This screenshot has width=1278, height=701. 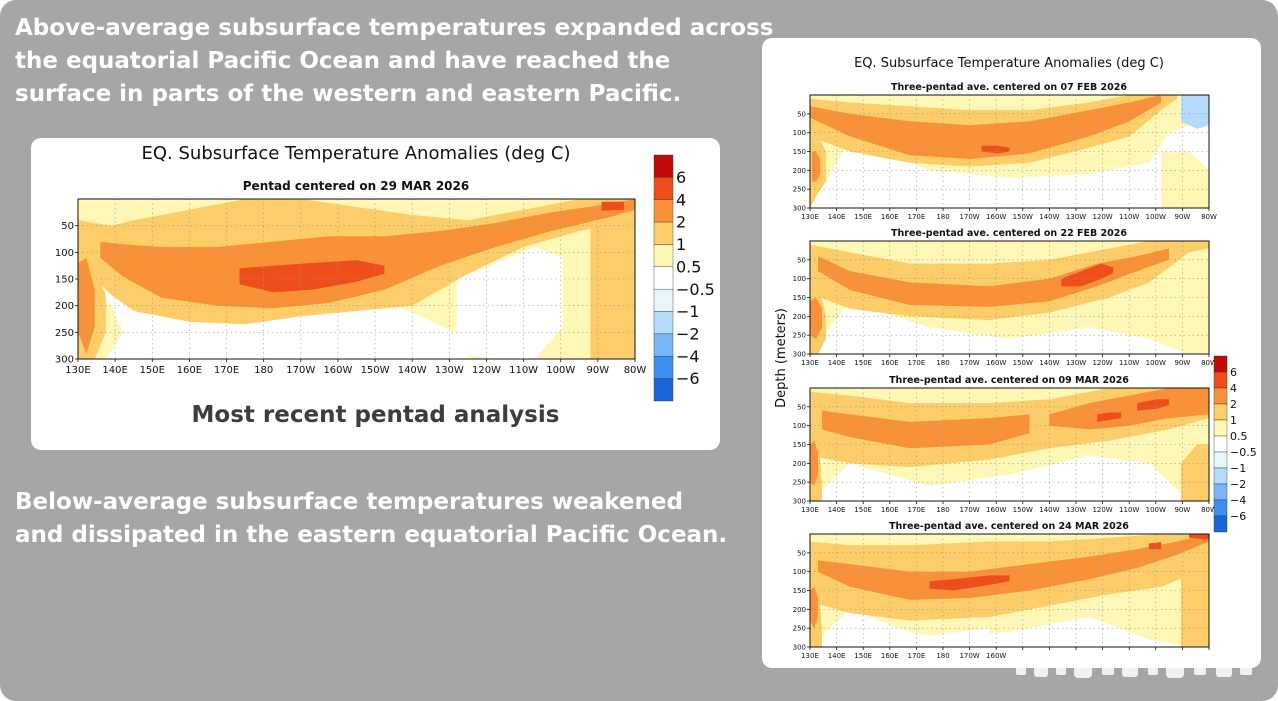 I want to click on colorbar-label: −0.5, so click(x=695, y=289).